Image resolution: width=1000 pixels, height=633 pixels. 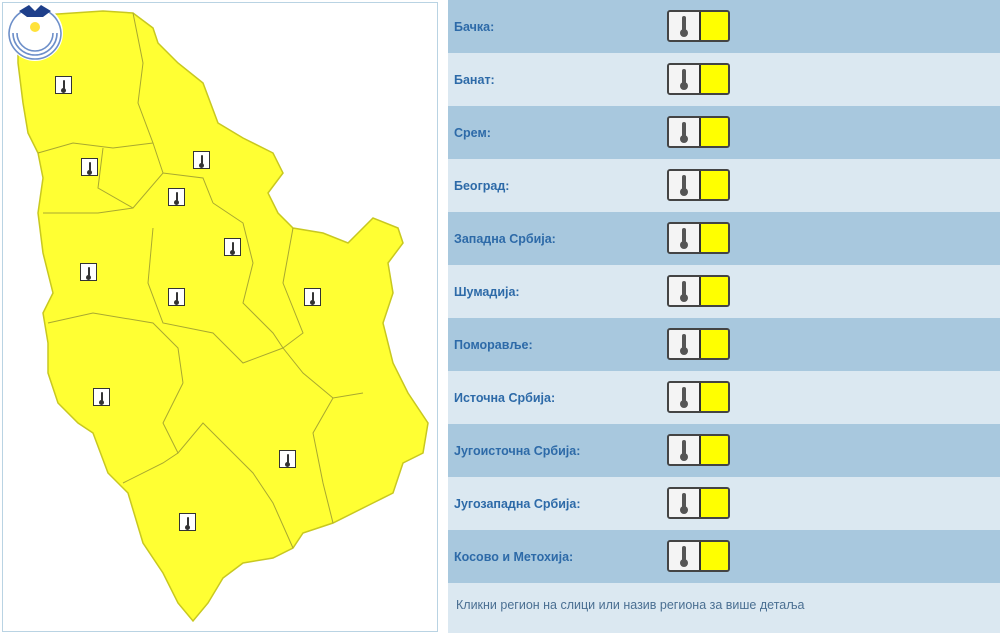 What do you see at coordinates (505, 397) in the screenshot?
I see `region-link: Источна Србија:` at bounding box center [505, 397].